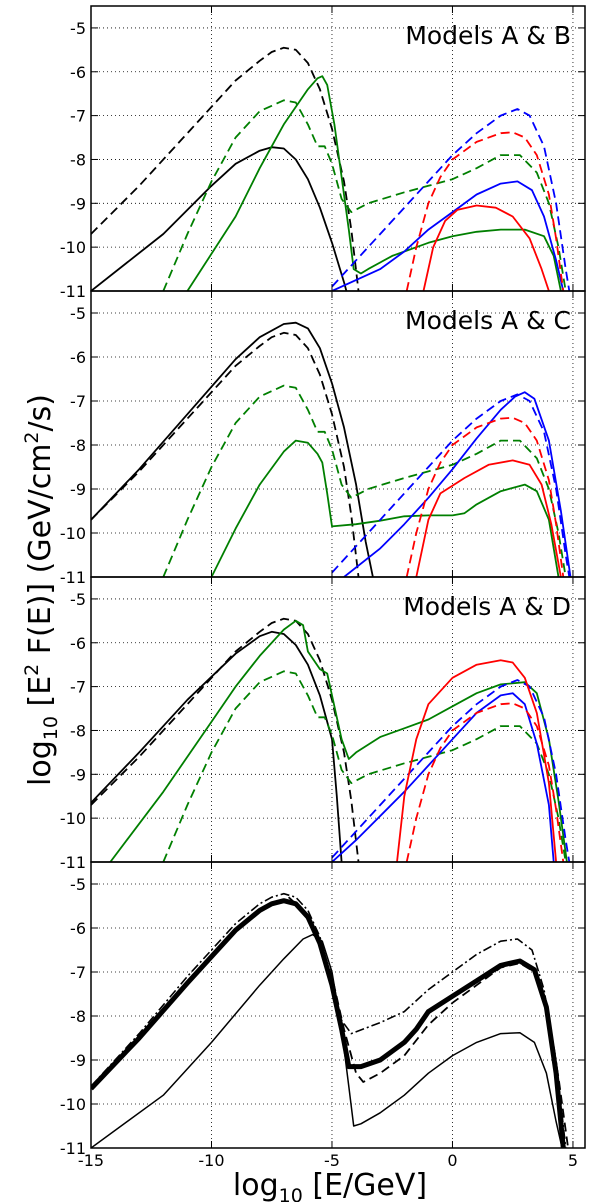 Image resolution: width=589 pixels, height=1202 pixels. Describe the element at coordinates (91, 1160) in the screenshot. I see `x-tick-label: -15` at that location.